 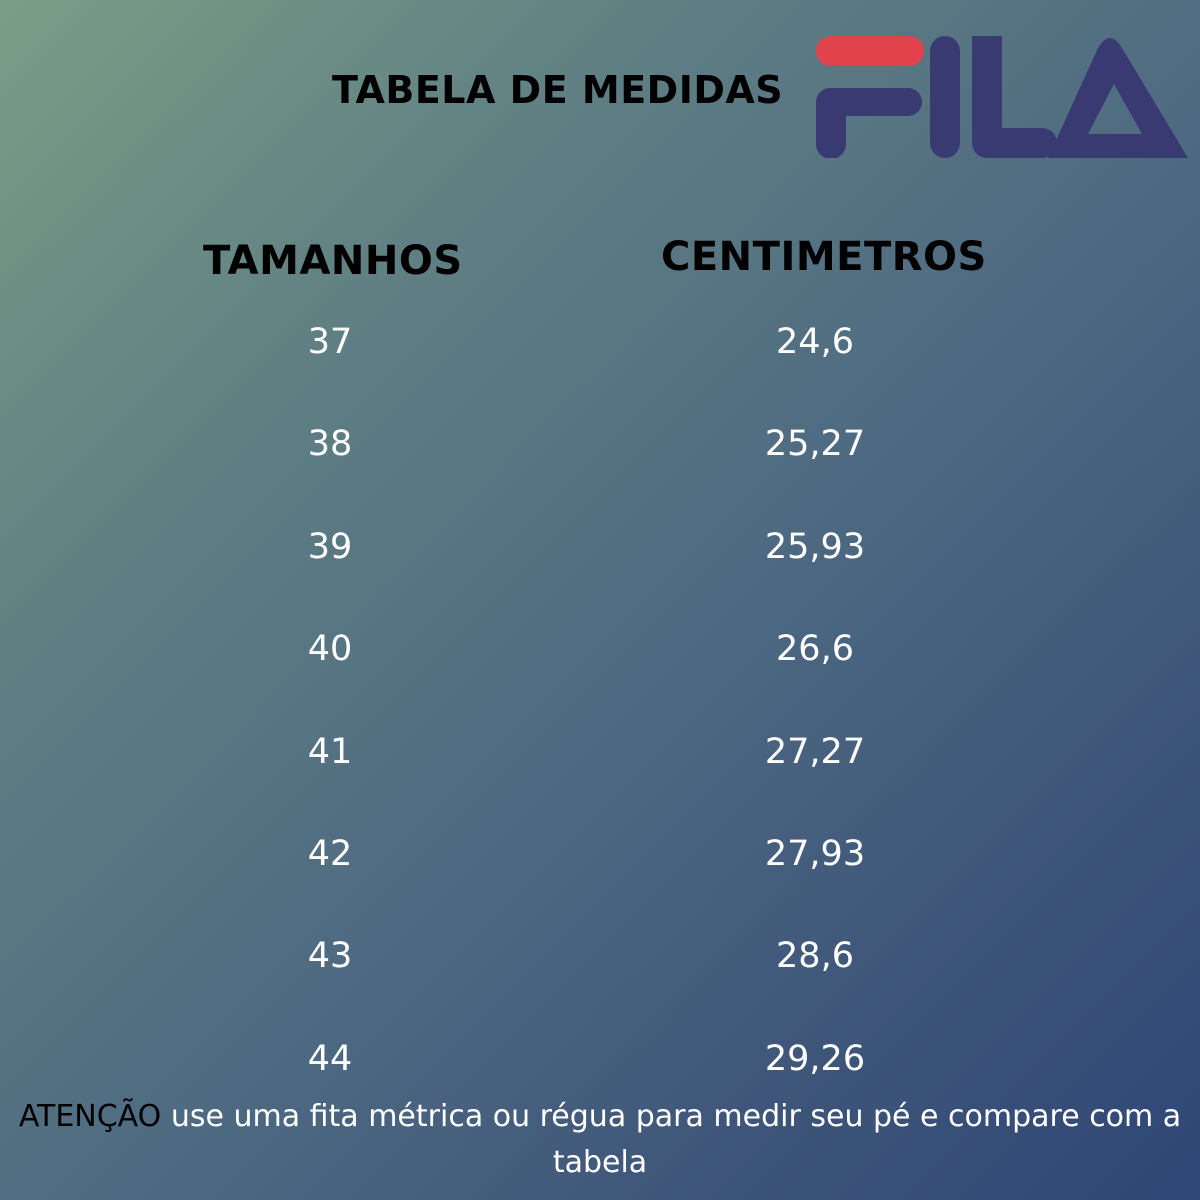 What do you see at coordinates (600, 469) in the screenshot?
I see `table-row: 38 25,27` at bounding box center [600, 469].